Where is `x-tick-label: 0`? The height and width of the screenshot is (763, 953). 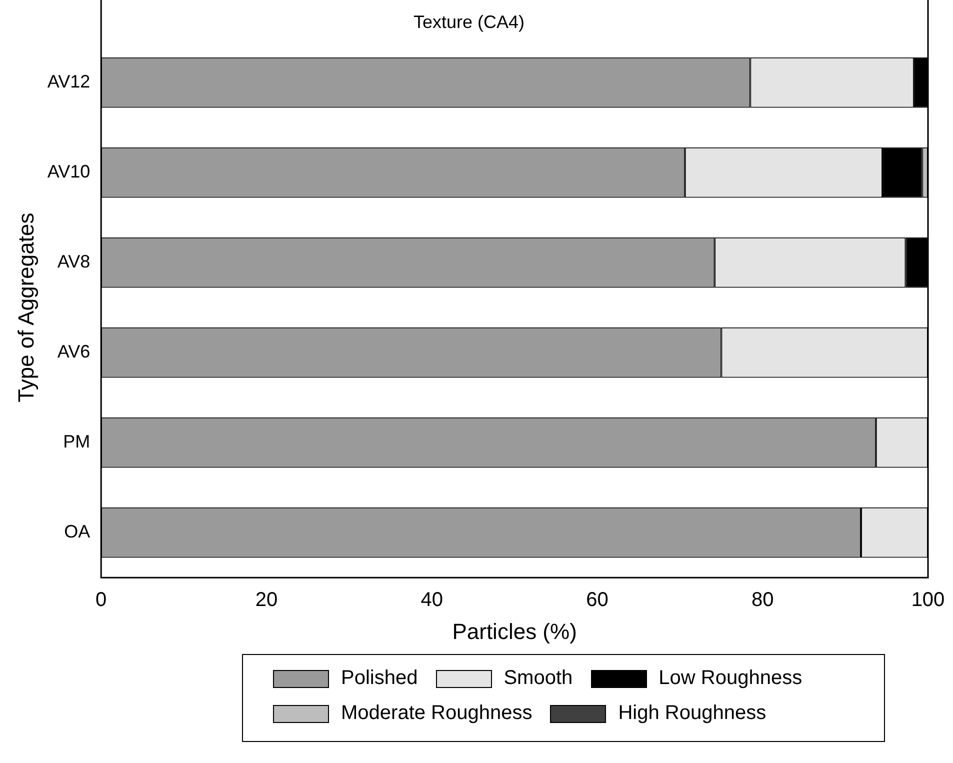
x-tick-label: 0 is located at coordinates (101, 600).